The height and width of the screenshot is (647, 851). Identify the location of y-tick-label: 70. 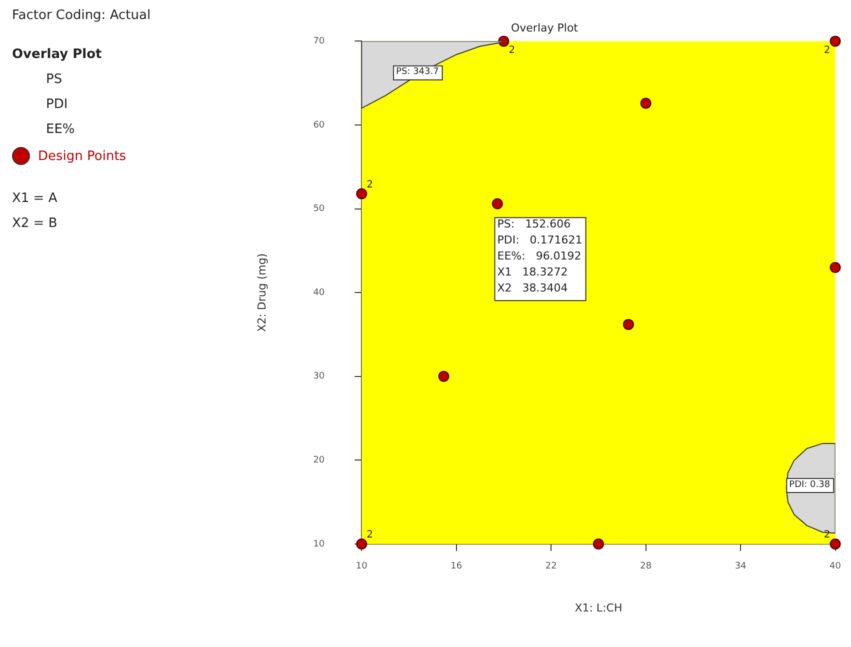
(319, 41).